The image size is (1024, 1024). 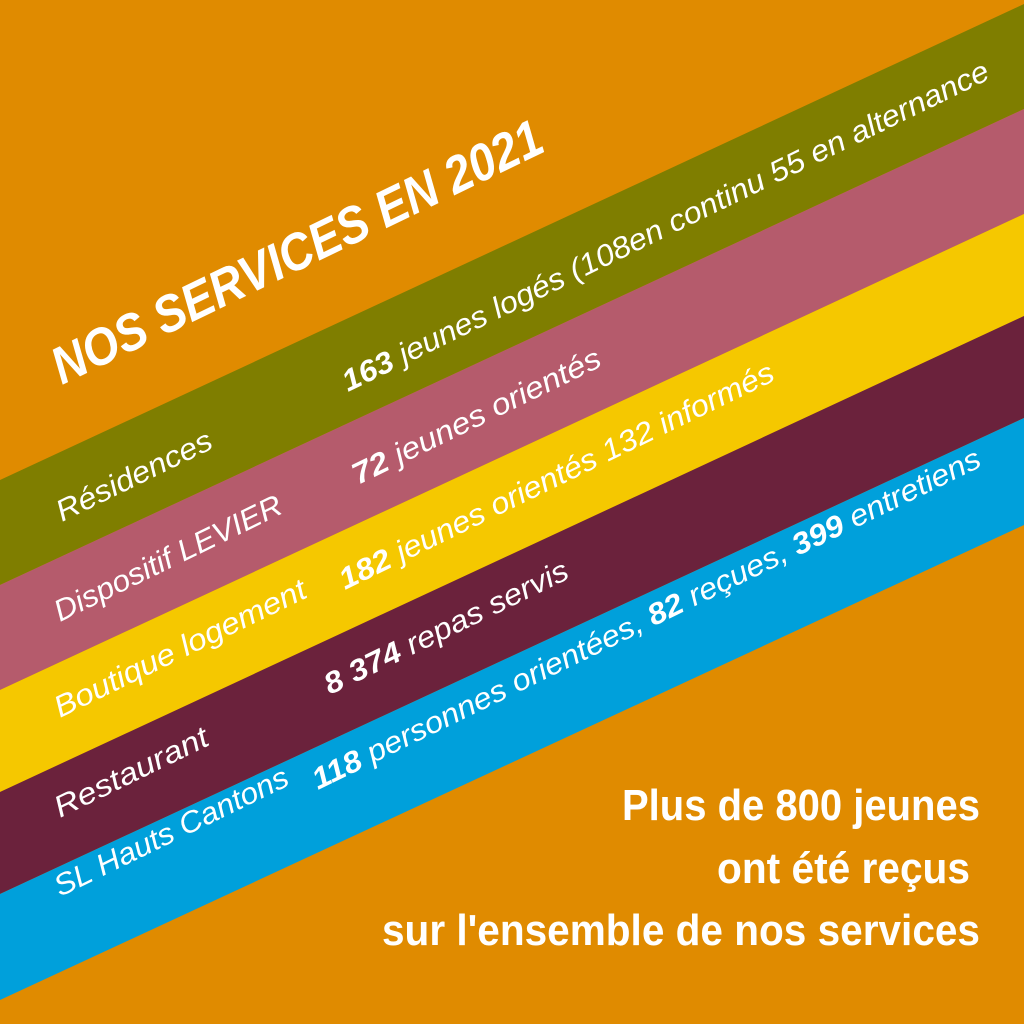 I want to click on summary-line-3: sur l'ensemble de nos services, so click(x=681, y=930).